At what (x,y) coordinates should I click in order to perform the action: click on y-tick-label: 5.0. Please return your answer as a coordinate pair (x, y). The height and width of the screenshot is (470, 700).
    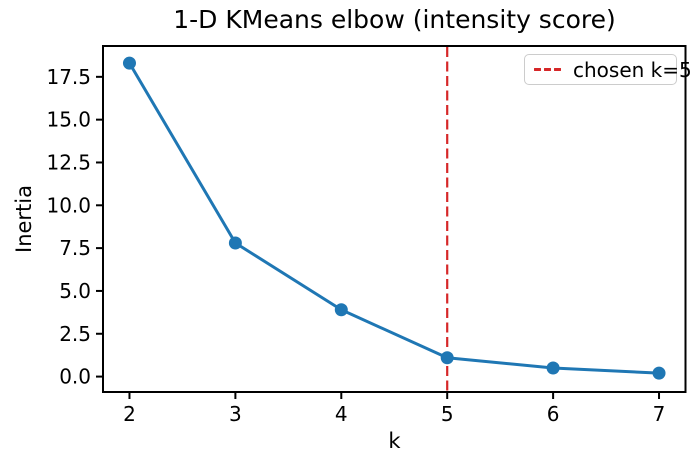
    Looking at the image, I should click on (75, 291).